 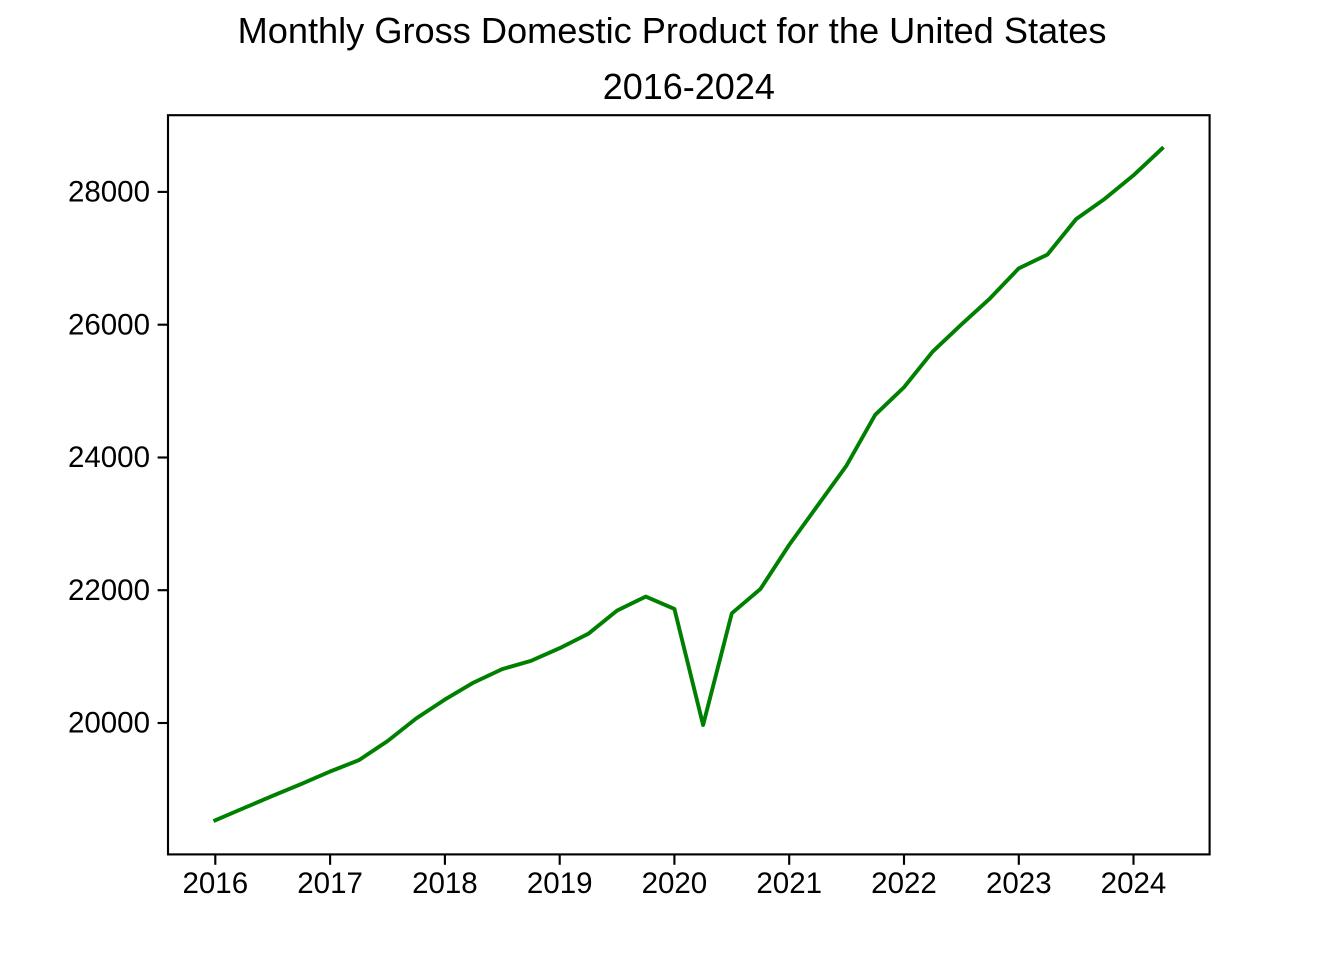 I want to click on svg-text: 2022, so click(x=904, y=883).